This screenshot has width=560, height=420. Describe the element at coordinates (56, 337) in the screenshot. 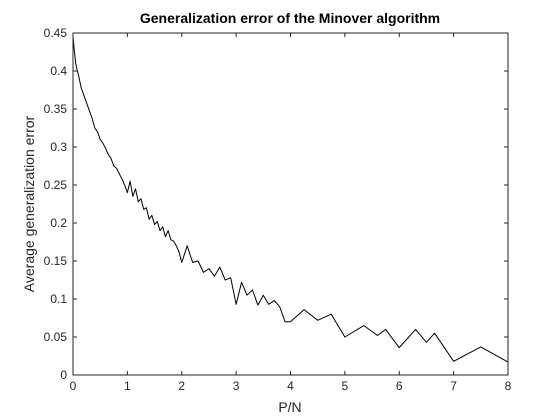

I see `y-tick-label: 0.05` at that location.